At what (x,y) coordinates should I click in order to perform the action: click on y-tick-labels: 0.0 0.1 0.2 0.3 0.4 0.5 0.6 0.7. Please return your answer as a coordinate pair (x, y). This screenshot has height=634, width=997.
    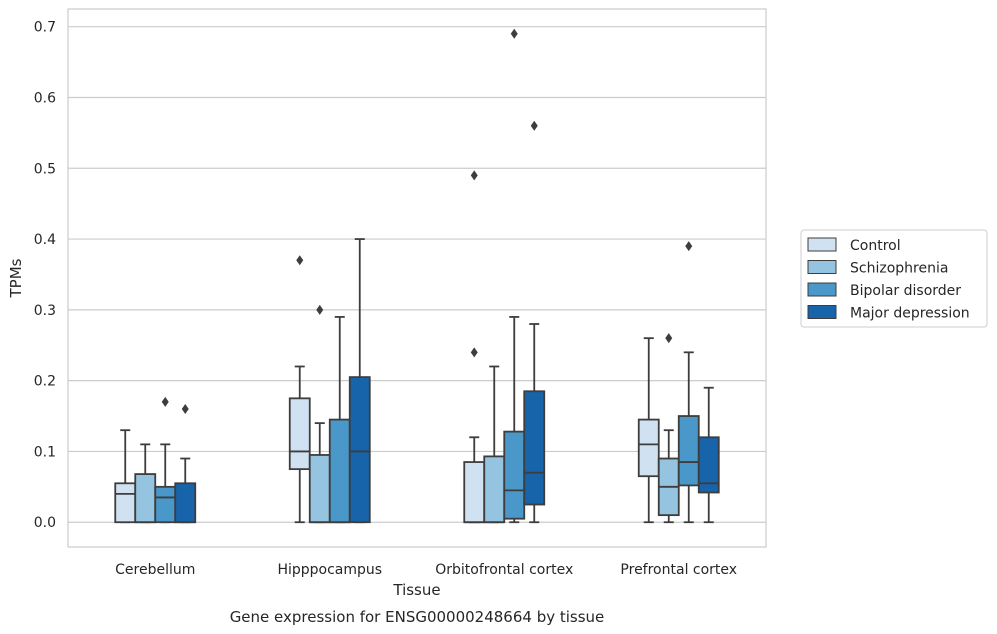
    Looking at the image, I should click on (45, 276).